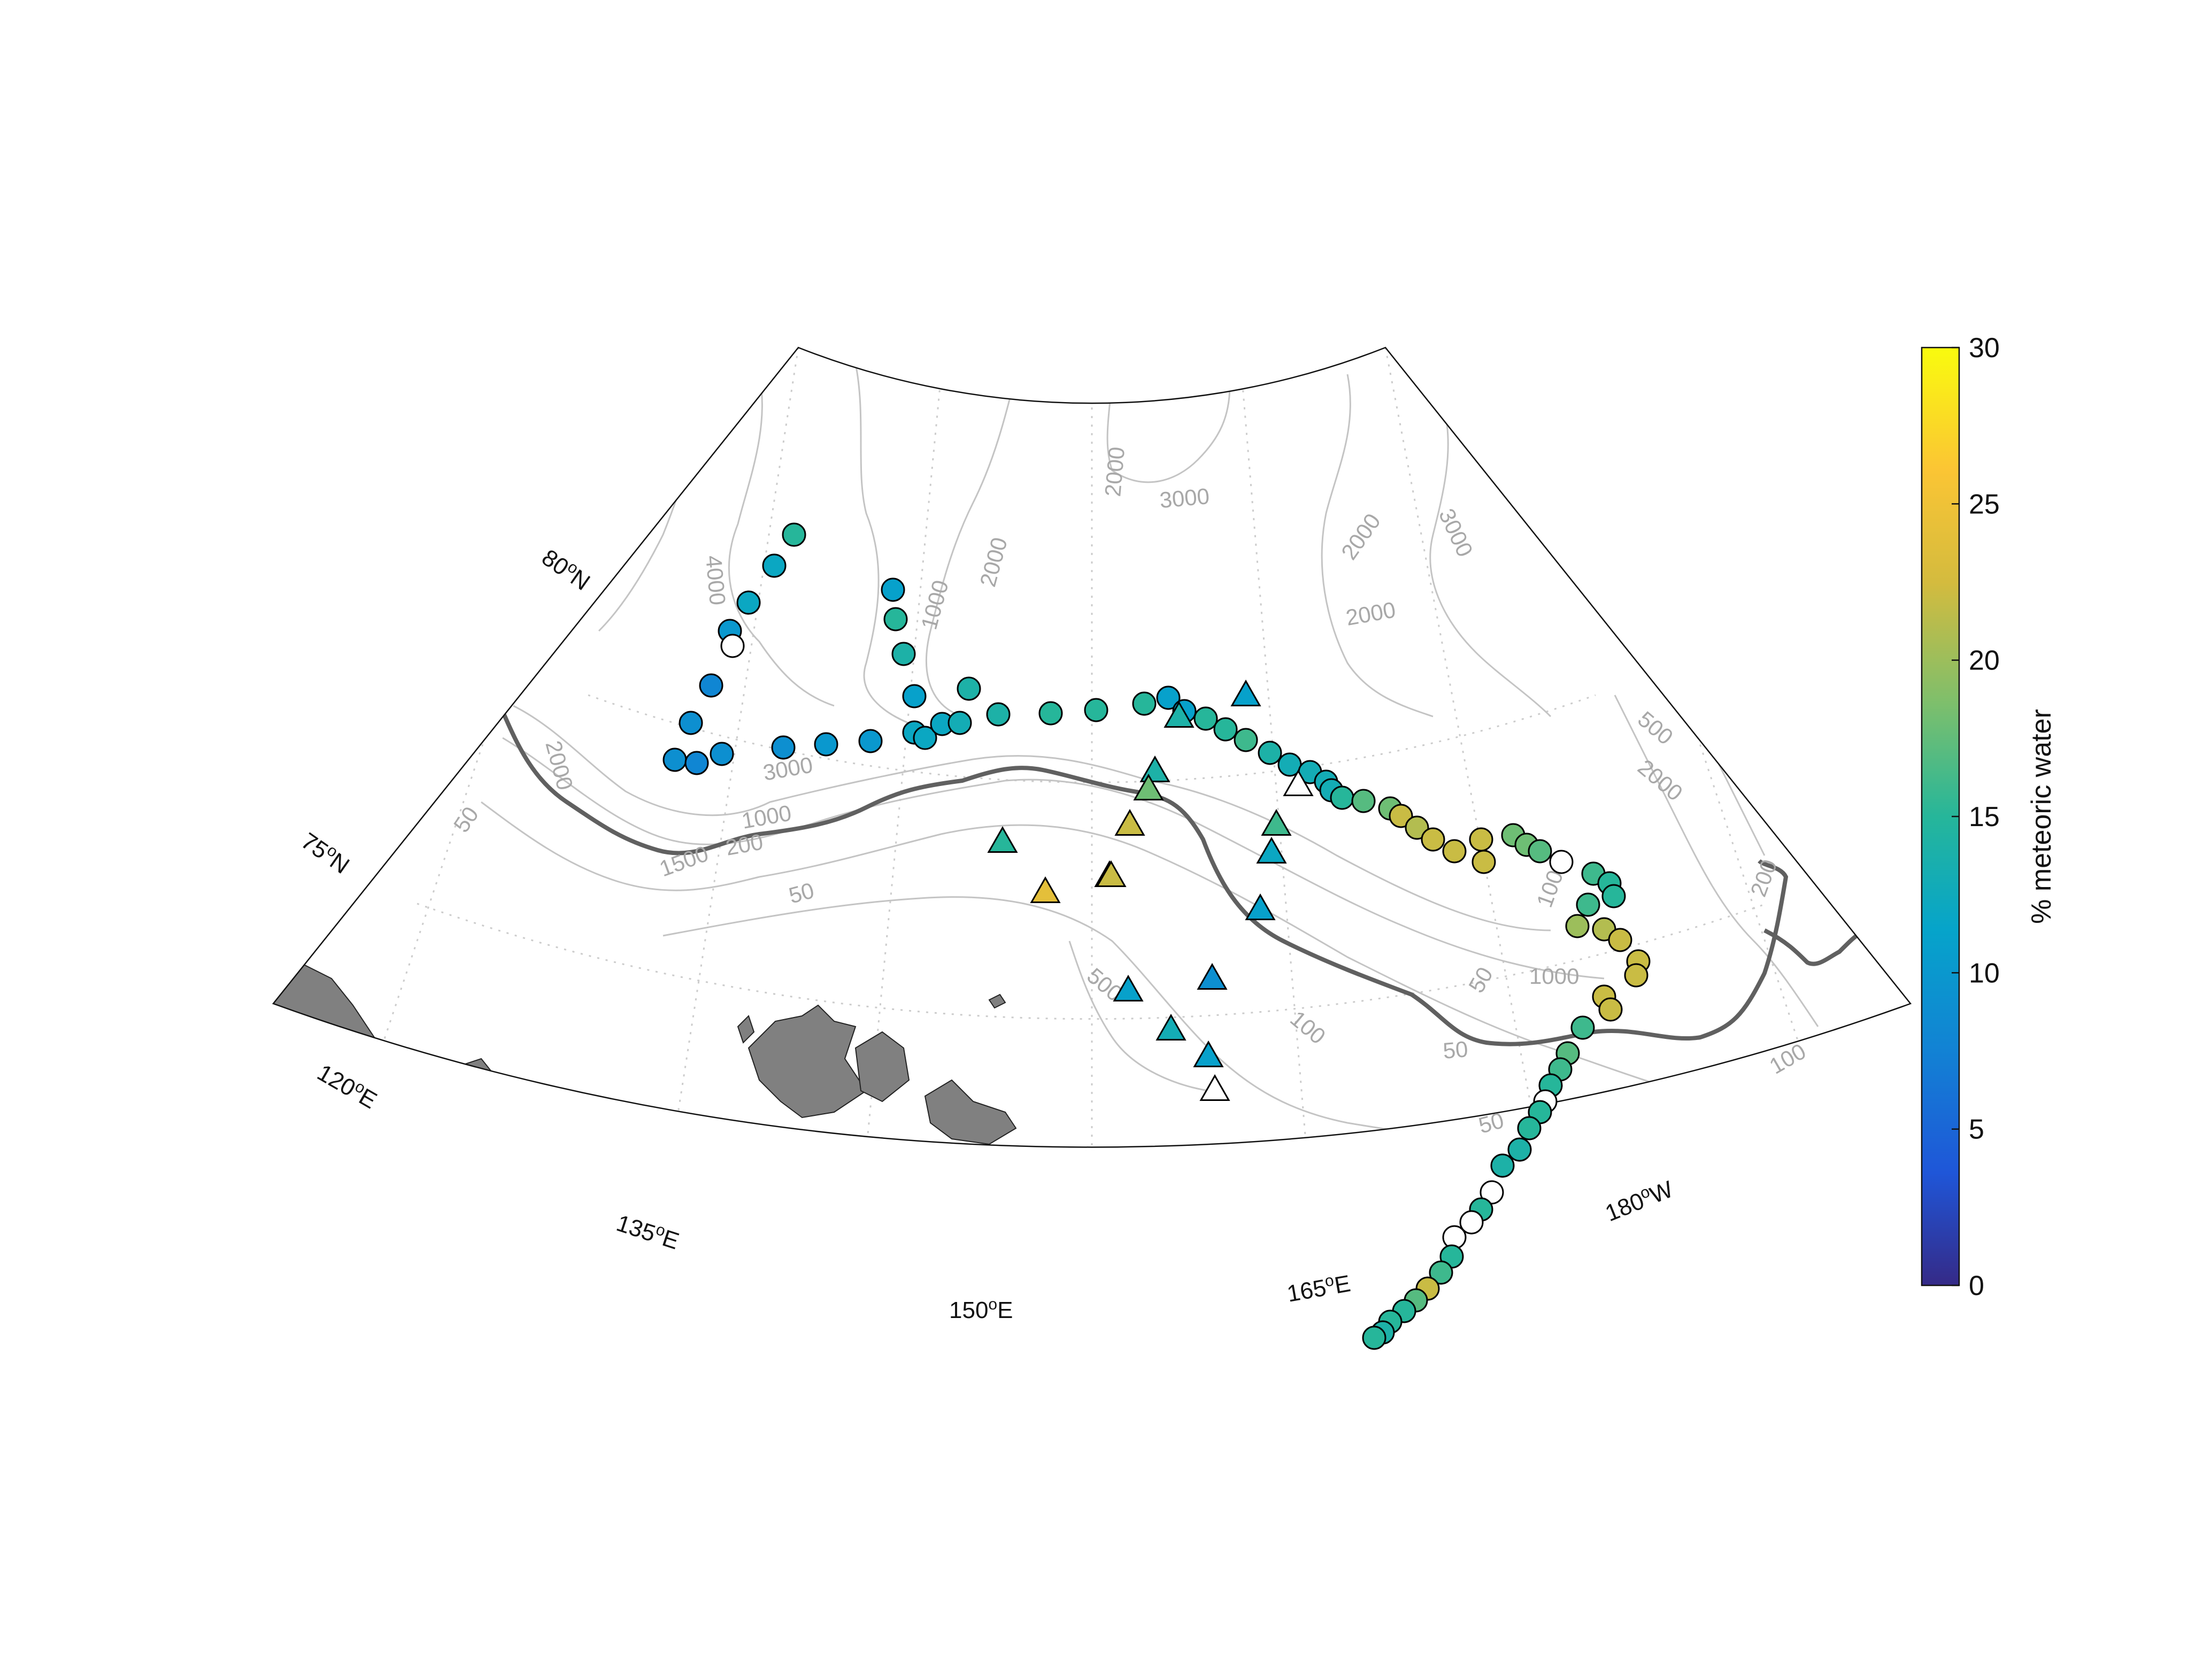 The image size is (2188, 1680). Describe the element at coordinates (1812, 947) in the screenshot. I see `shelf-break-east-segment` at that location.